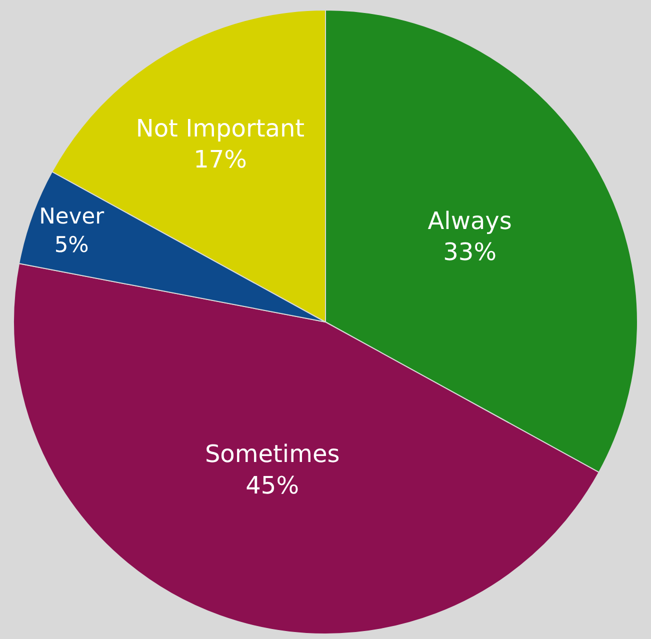 Image resolution: width=651 pixels, height=639 pixels. Describe the element at coordinates (469, 252) in the screenshot. I see `data-label: 33%` at that location.